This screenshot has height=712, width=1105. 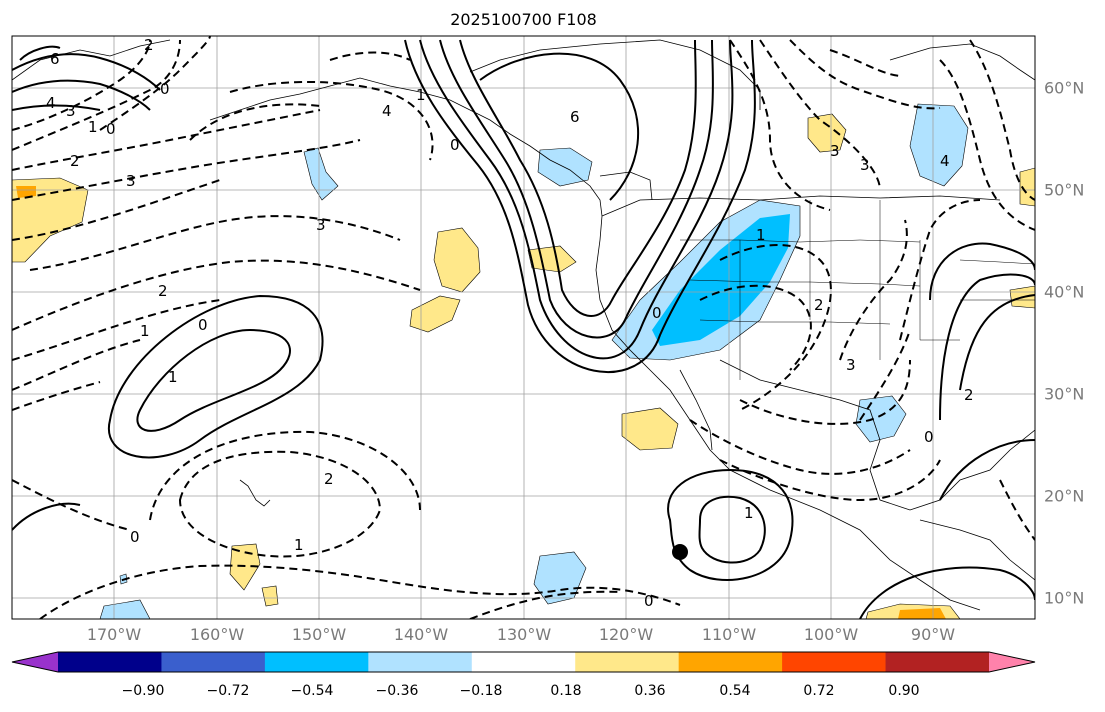 What do you see at coordinates (1064, 598) in the screenshot?
I see `lat-label: 10°N` at bounding box center [1064, 598].